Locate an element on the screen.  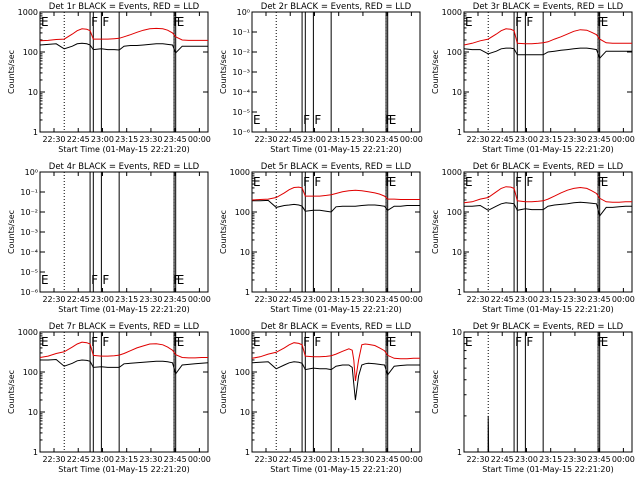
y-tick-label: 10⁻⁴ is located at coordinates (241, 92).